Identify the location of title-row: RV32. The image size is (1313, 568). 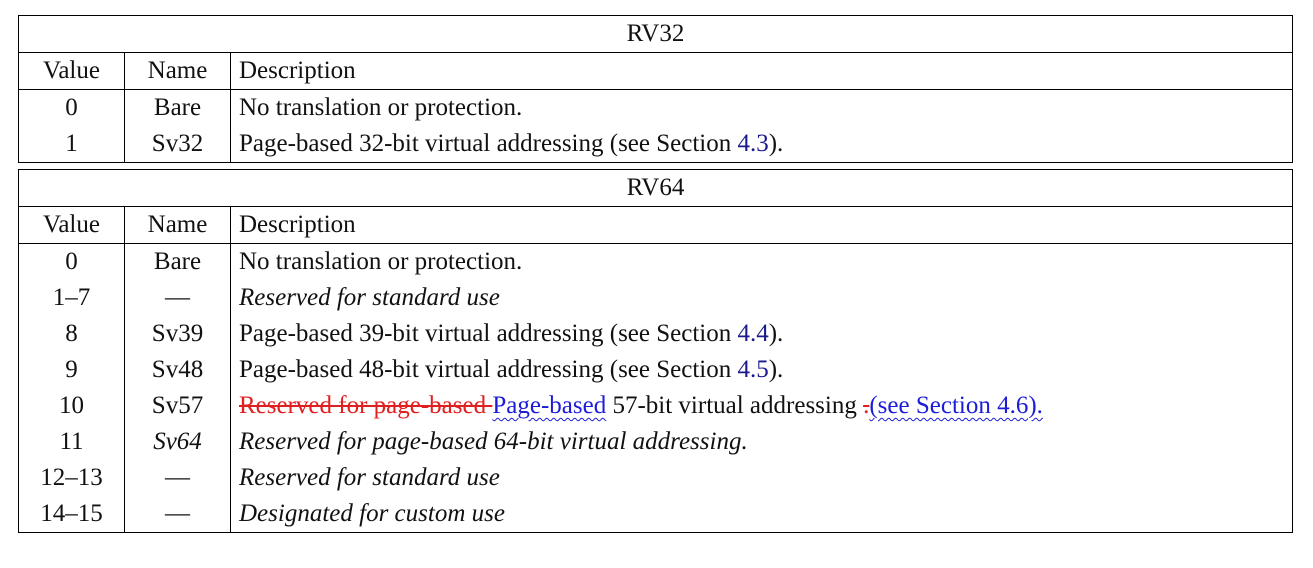
(655, 34).